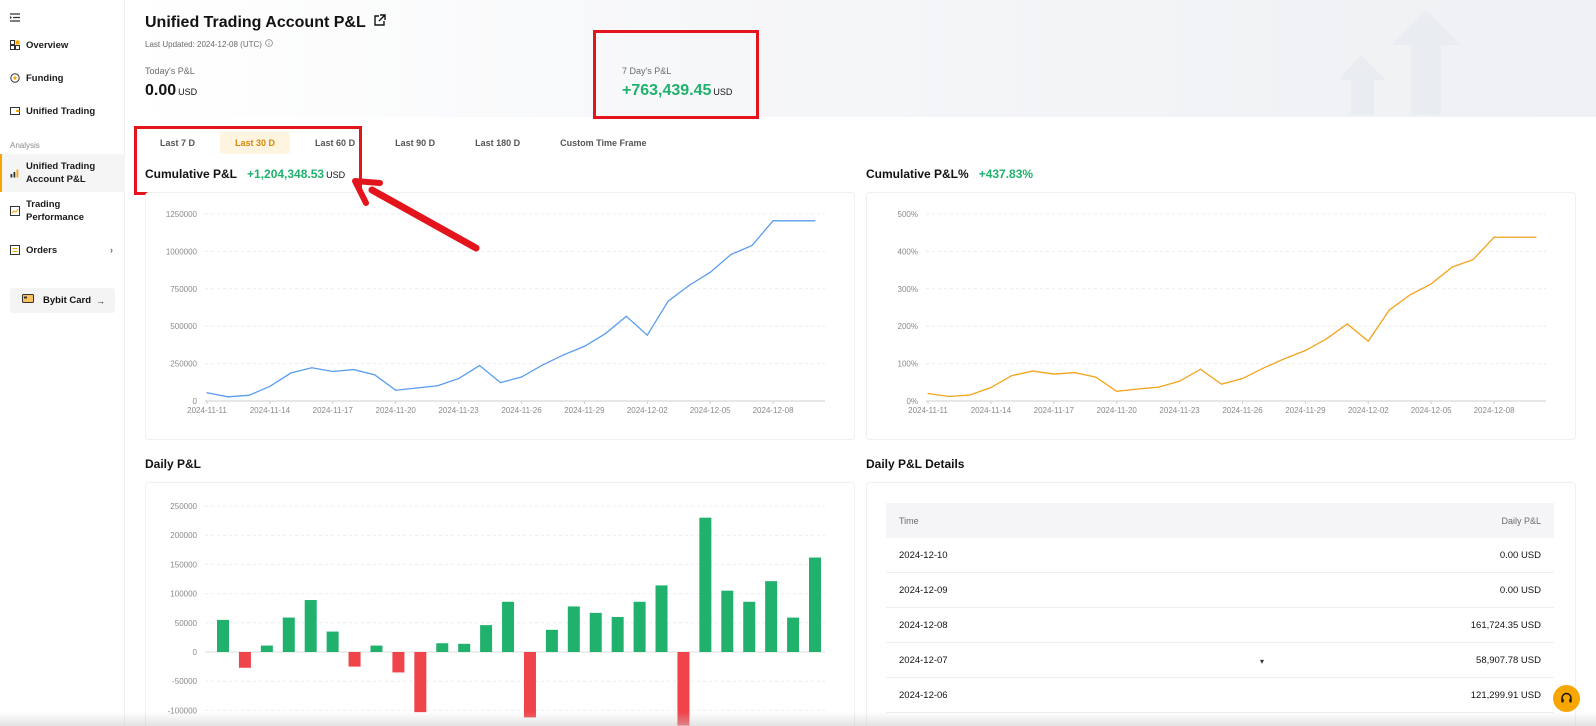  I want to click on col-time-header: Time, so click(909, 520).